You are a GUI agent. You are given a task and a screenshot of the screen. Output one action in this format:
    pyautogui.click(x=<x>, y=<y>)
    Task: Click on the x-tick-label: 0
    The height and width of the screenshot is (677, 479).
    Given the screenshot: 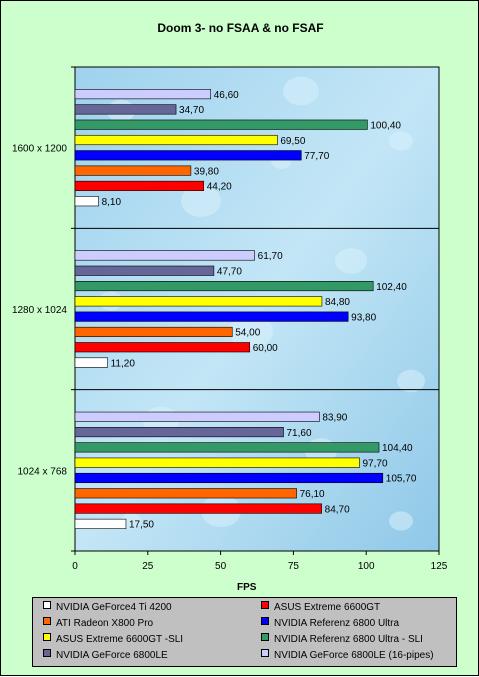 What is the action you would take?
    pyautogui.click(x=75, y=566)
    